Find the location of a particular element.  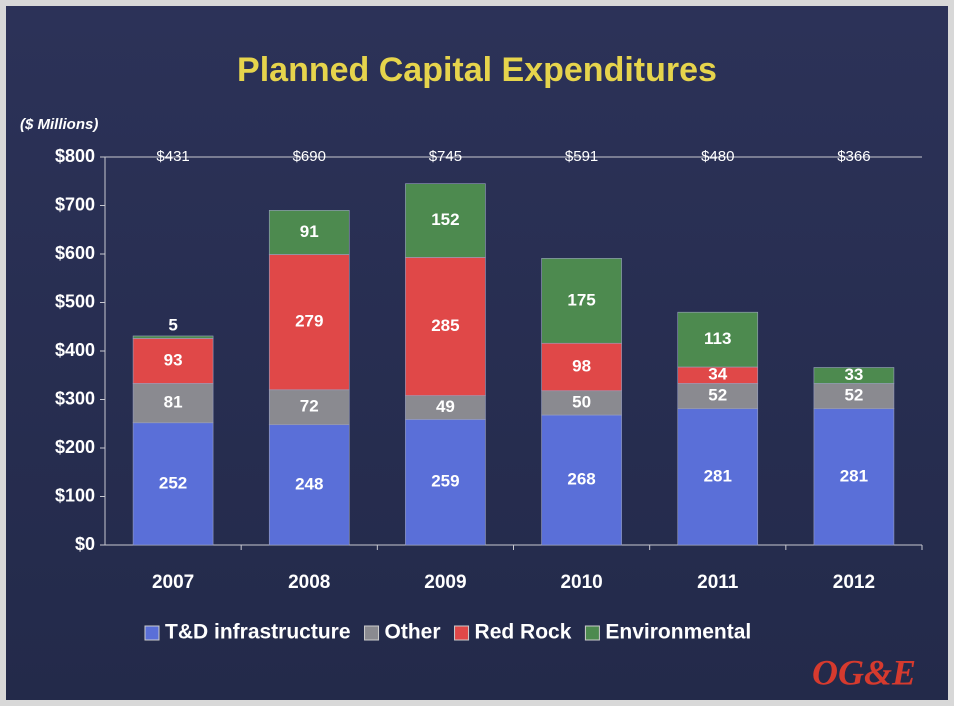

legend-label: T&D infrastructure is located at coordinates (258, 632).